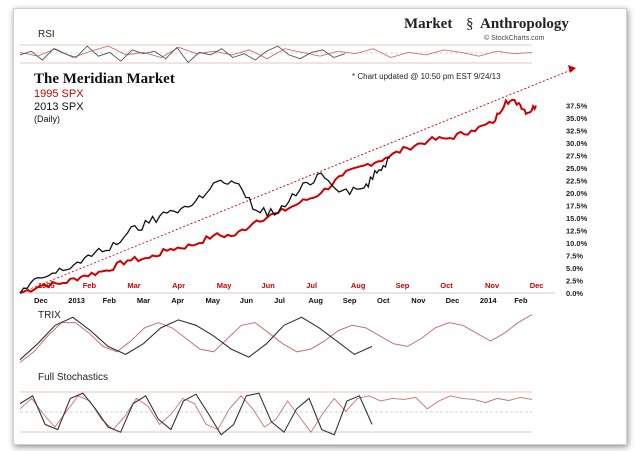  What do you see at coordinates (196, 338) in the screenshot?
I see `trix-line-2013` at bounding box center [196, 338].